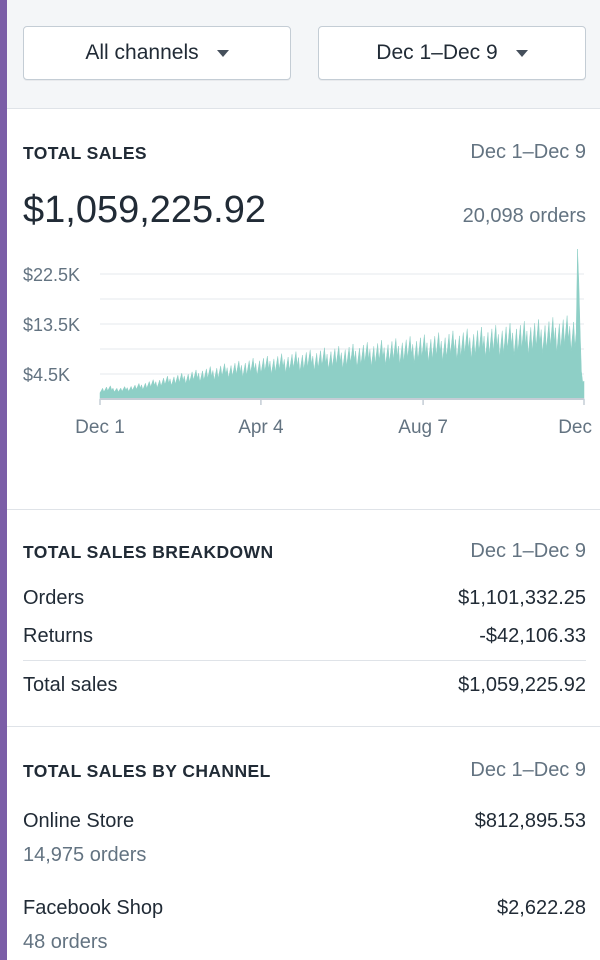 Image resolution: width=600 pixels, height=960 pixels. I want to click on y-tick-label: $13.5K, so click(51, 325).